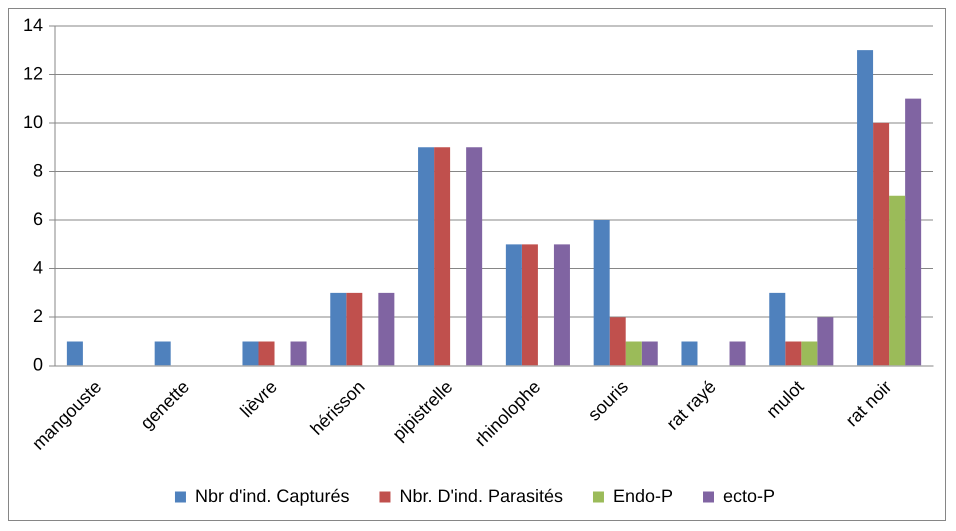 The width and height of the screenshot is (956, 531). I want to click on y-tick-label: 12, so click(33, 73).